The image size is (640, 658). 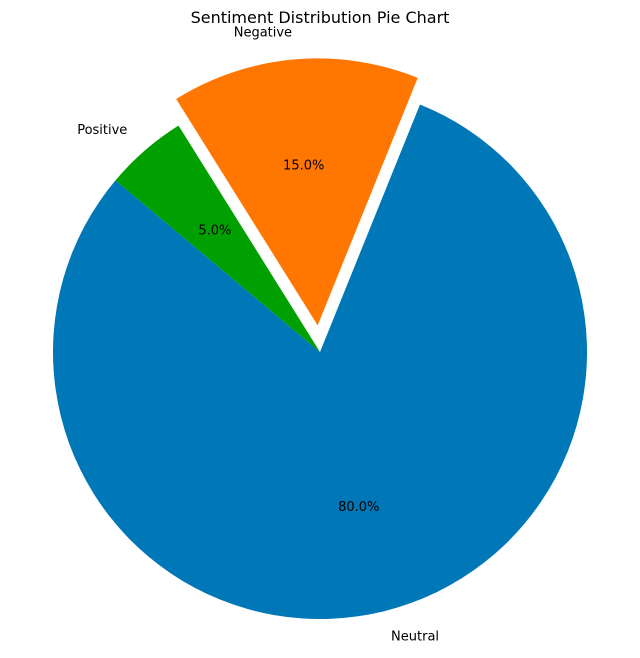 I want to click on pie-category-label-positive: Positive, so click(x=102, y=130).